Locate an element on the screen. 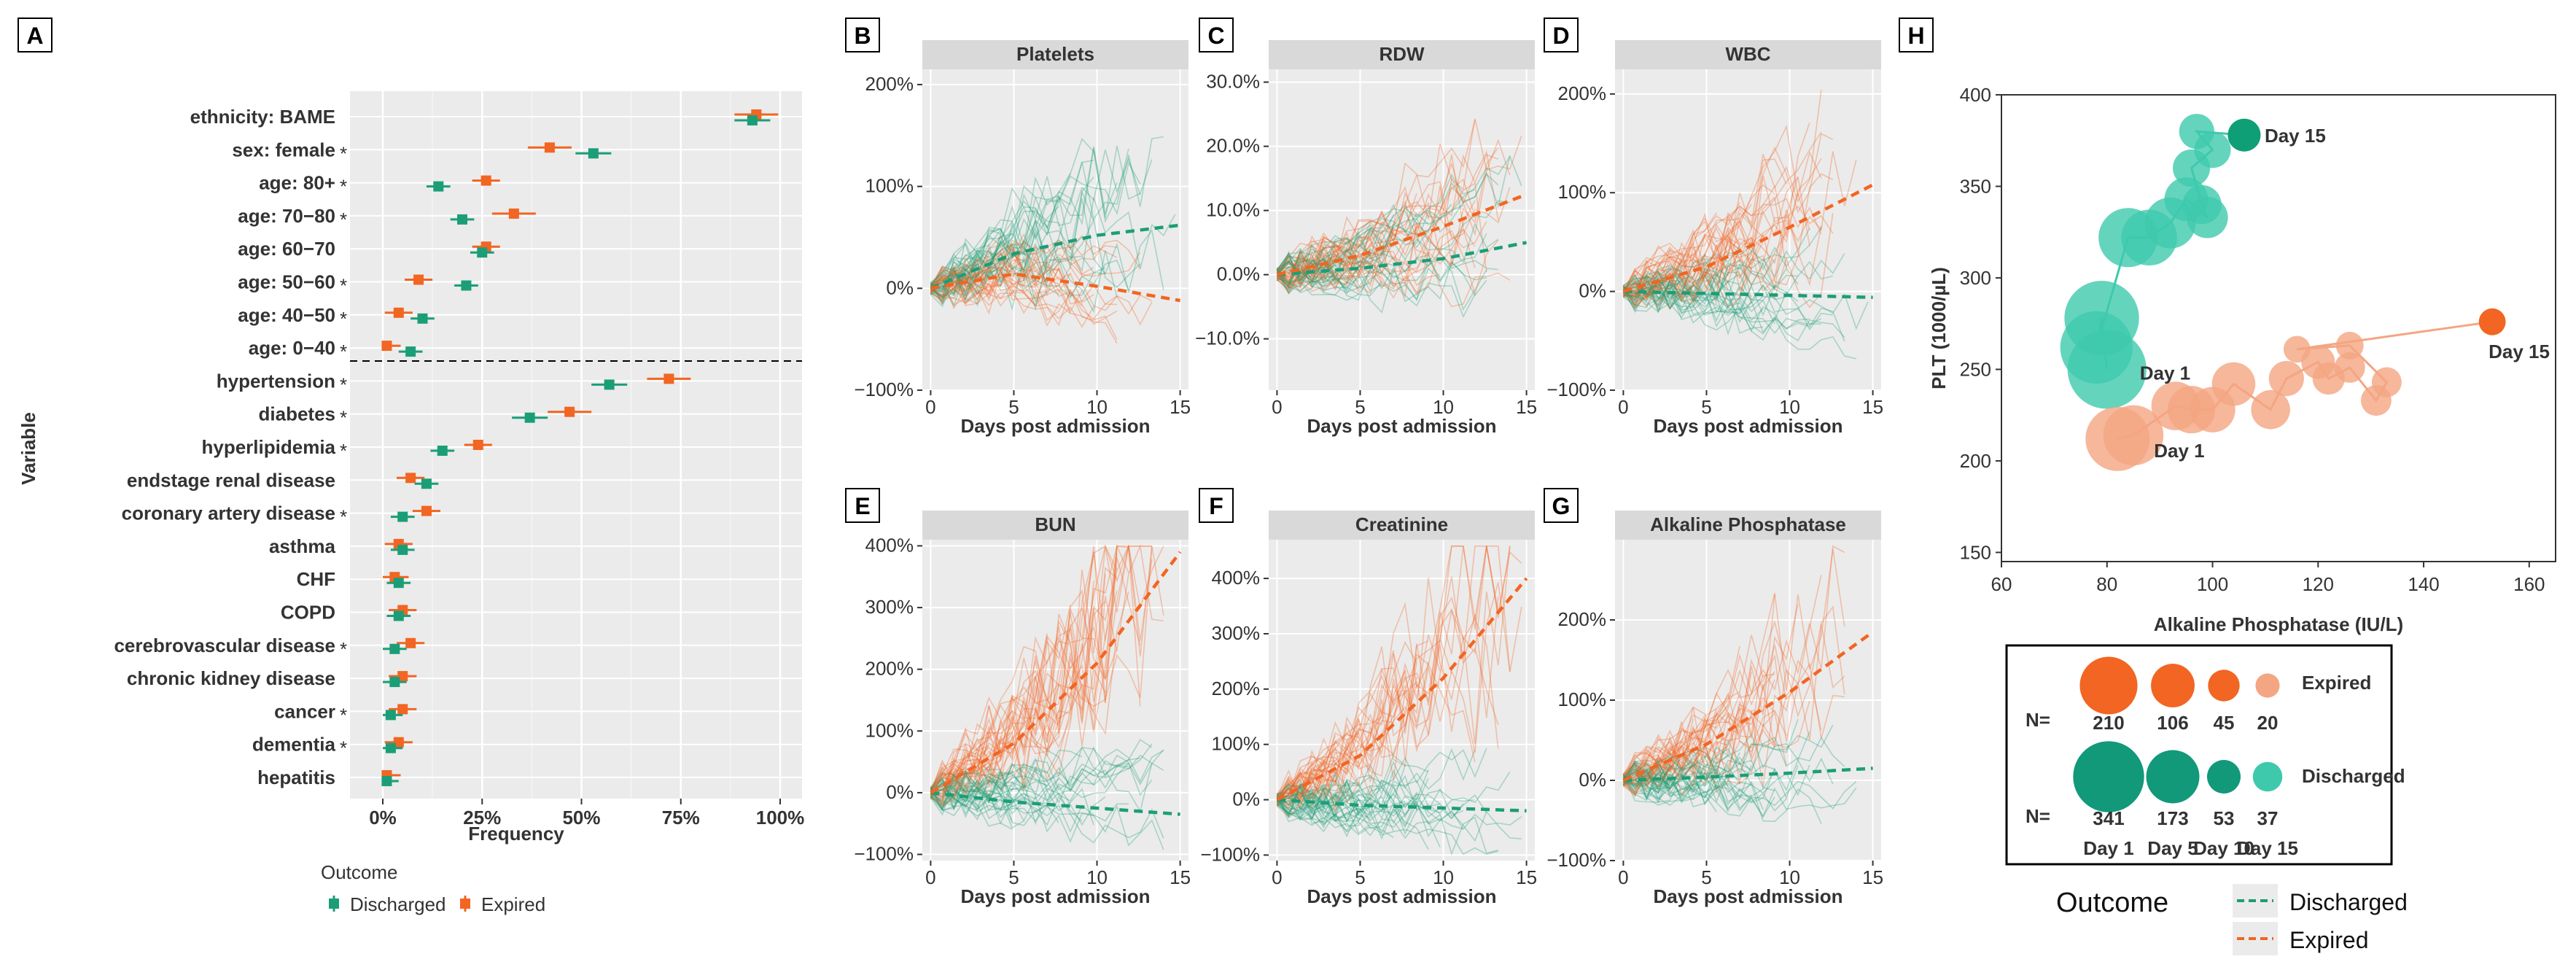 This screenshot has width=2576, height=978. panel-a-row: hepatitis is located at coordinates (329, 777).